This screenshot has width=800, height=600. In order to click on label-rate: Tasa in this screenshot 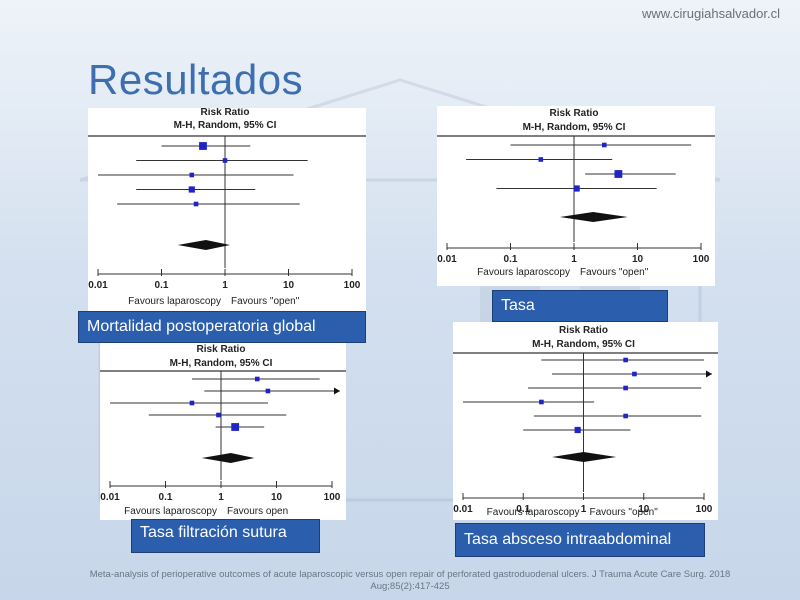, I will do `click(580, 306)`.